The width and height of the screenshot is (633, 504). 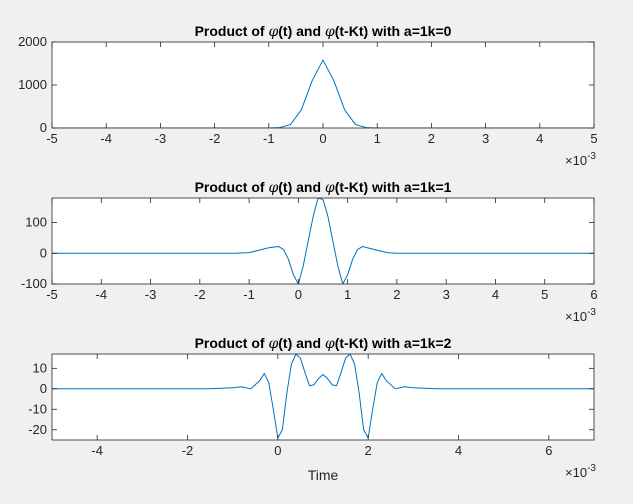 I want to click on y-tick-label: 1000, so click(x=32, y=84).